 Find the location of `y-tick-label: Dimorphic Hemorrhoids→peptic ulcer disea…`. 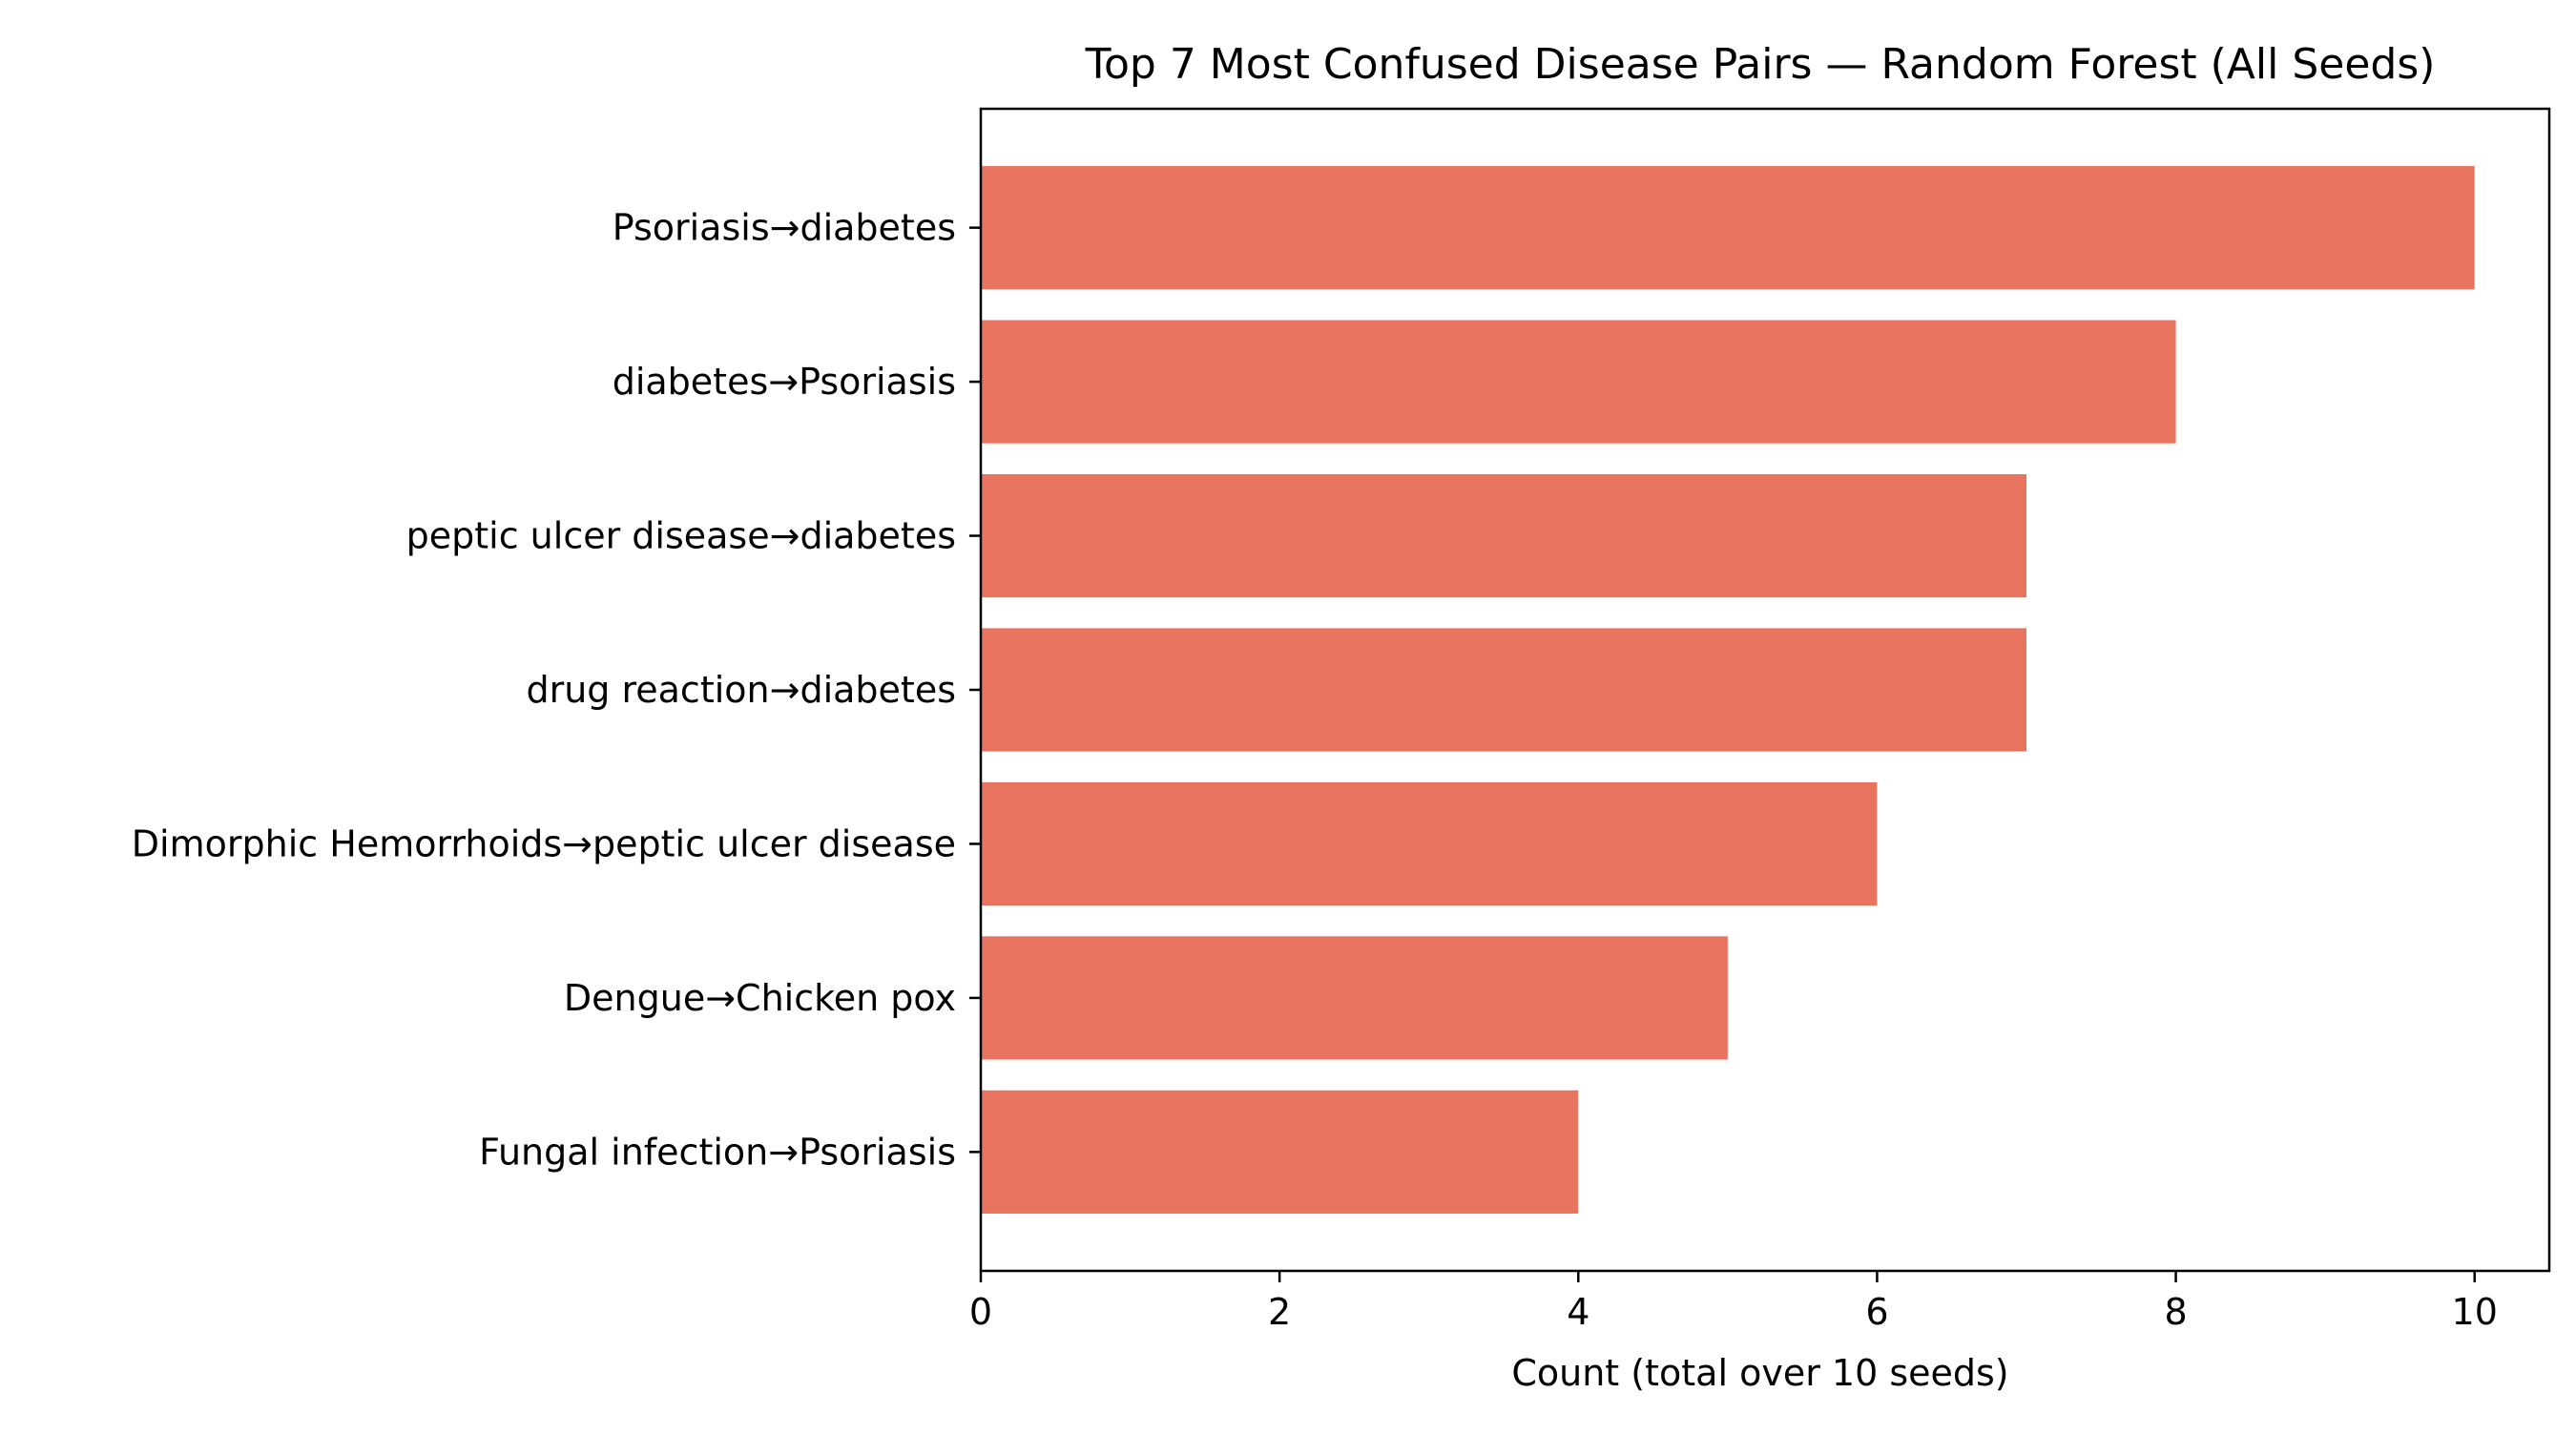

y-tick-label: Dimorphic Hemorrhoids→peptic ulcer disea… is located at coordinates (544, 843).